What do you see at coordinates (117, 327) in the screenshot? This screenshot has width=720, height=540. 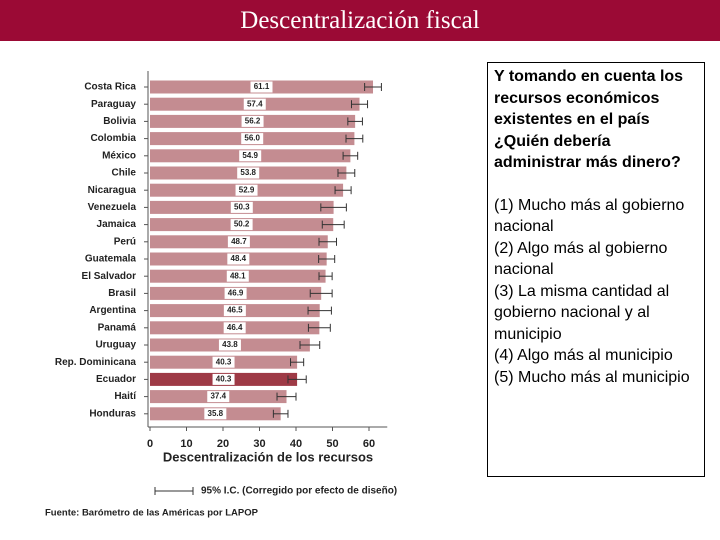 I see `y-tick-label: Panamá` at bounding box center [117, 327].